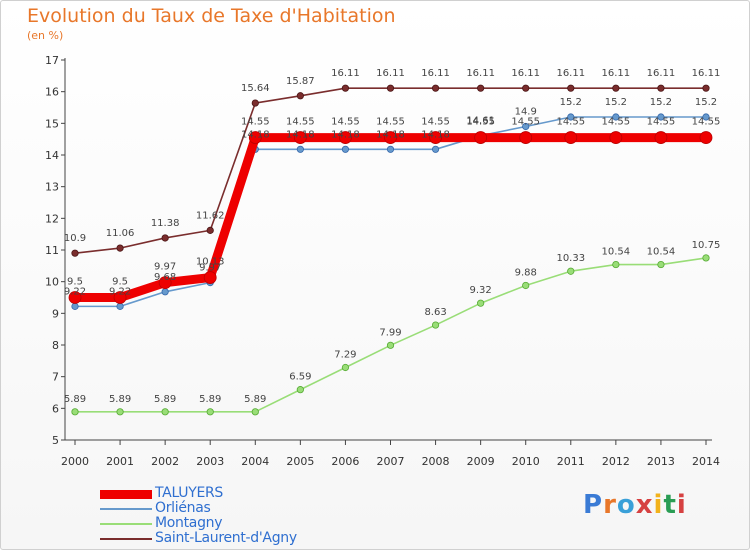 This screenshot has width=750, height=550. Describe the element at coordinates (165, 461) in the screenshot. I see `x-tick-label: 2002` at that location.